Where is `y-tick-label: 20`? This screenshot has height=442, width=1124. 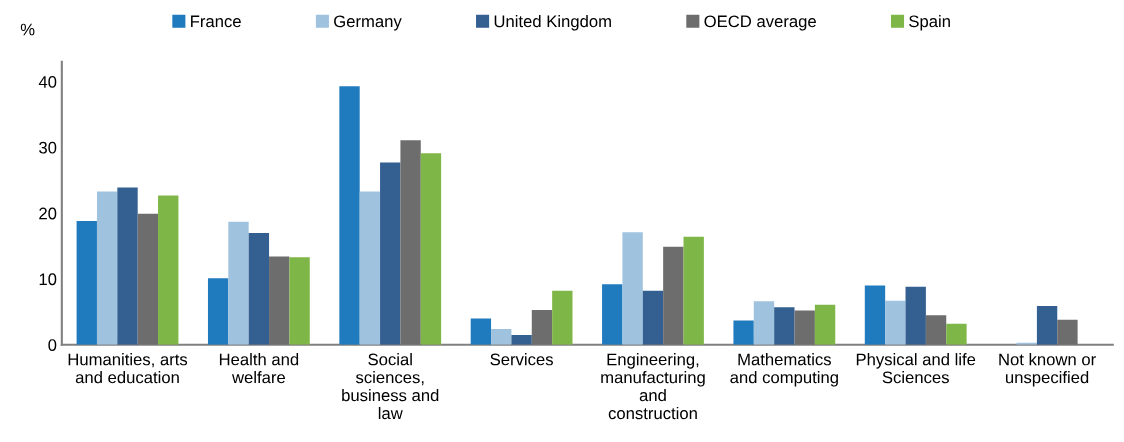
y-tick-label: 20 is located at coordinates (48, 213).